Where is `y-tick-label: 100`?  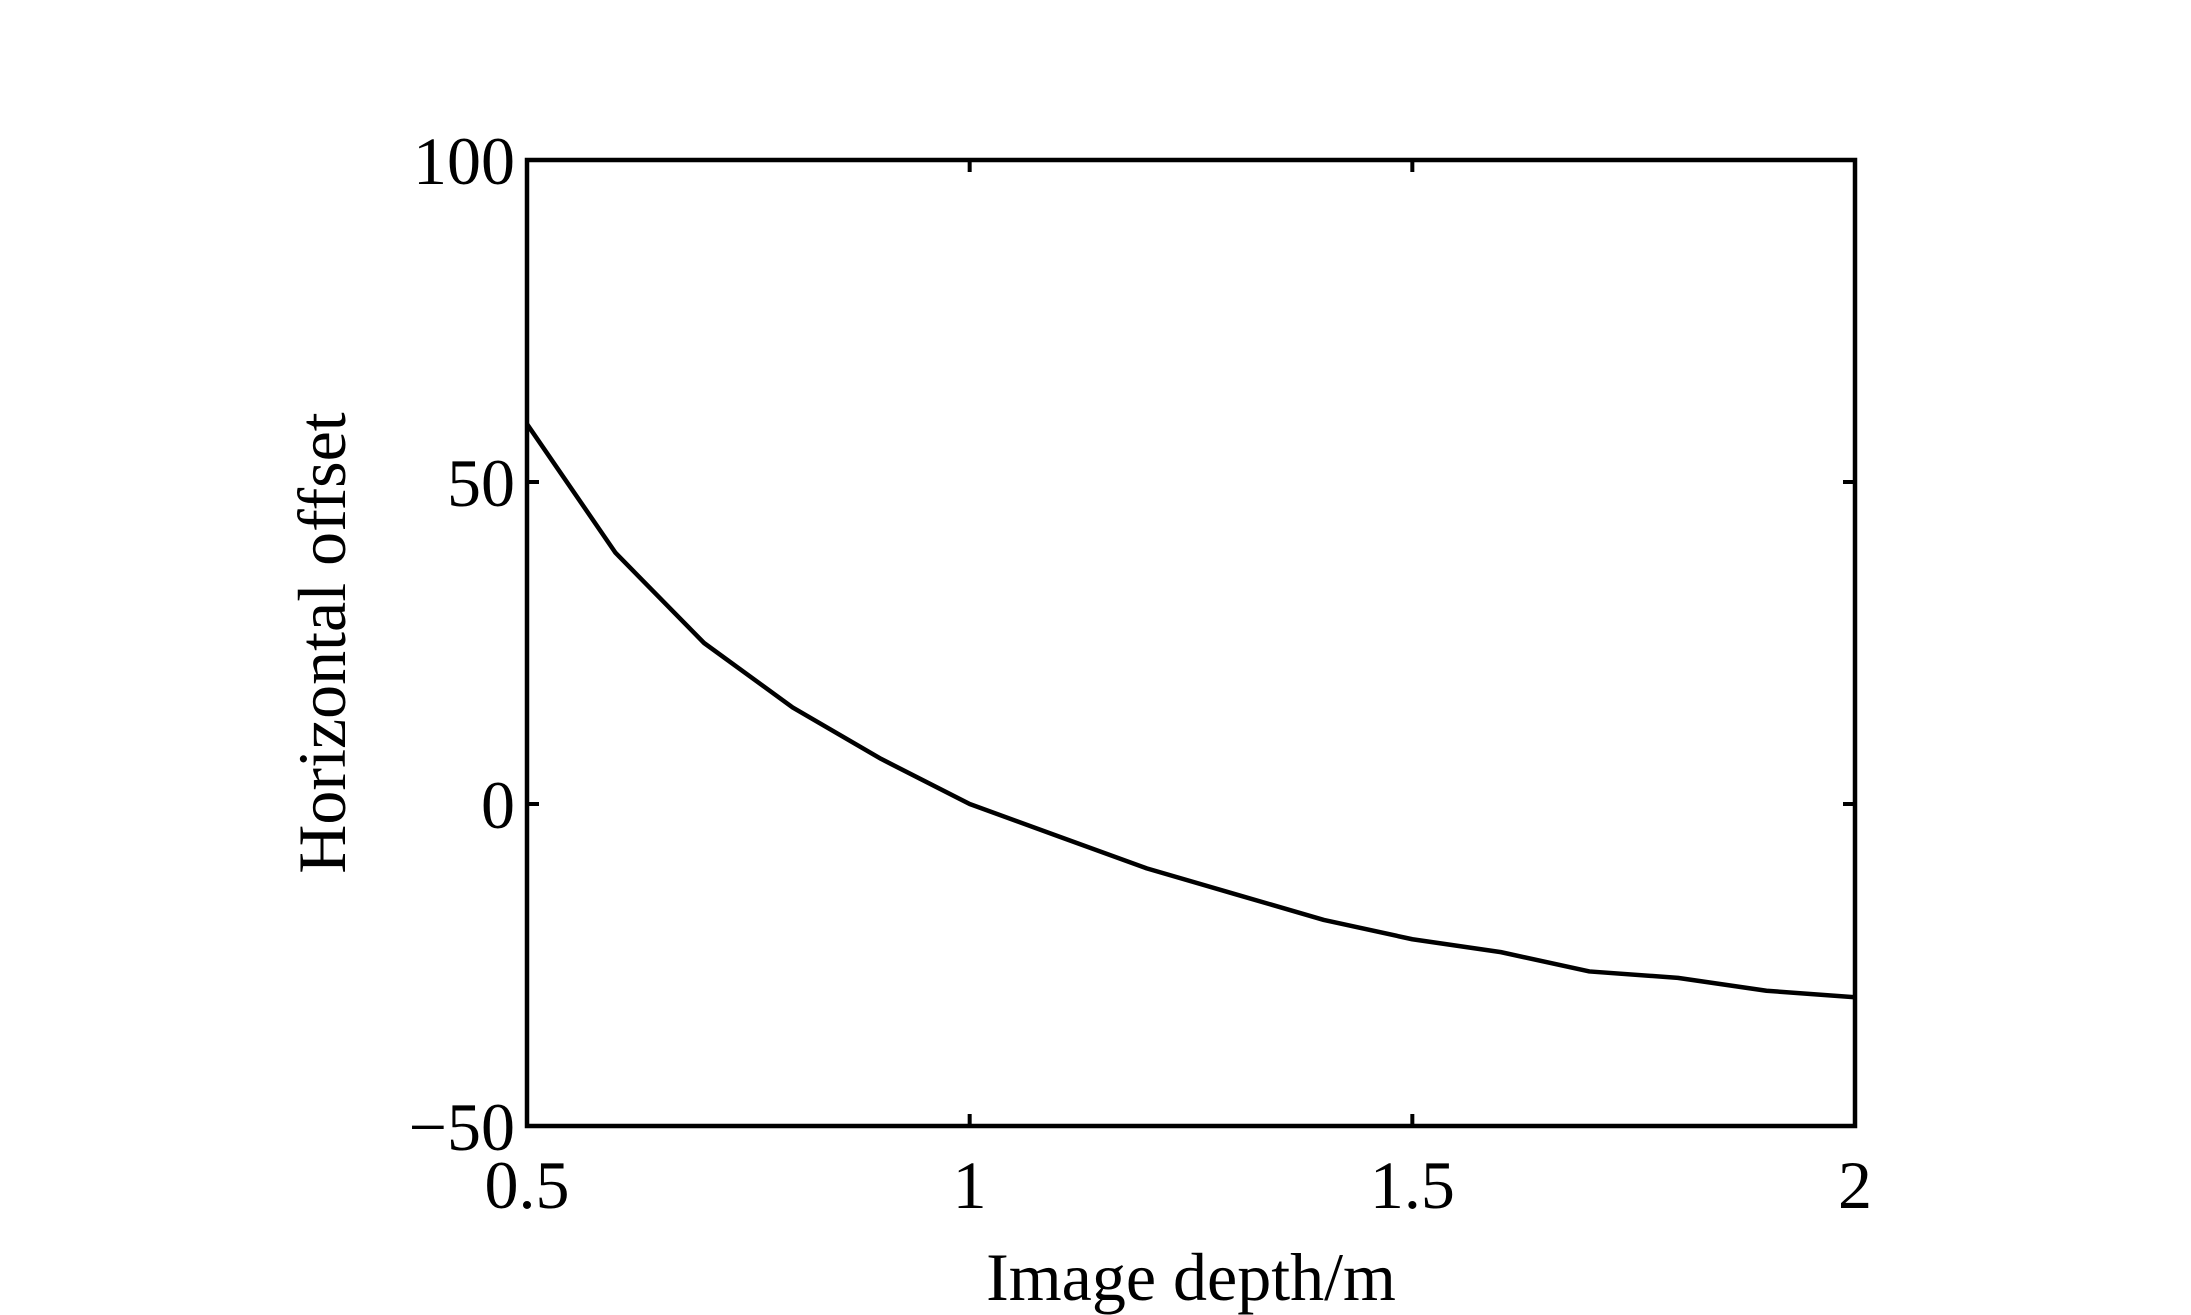
y-tick-label: 100 is located at coordinates (464, 161).